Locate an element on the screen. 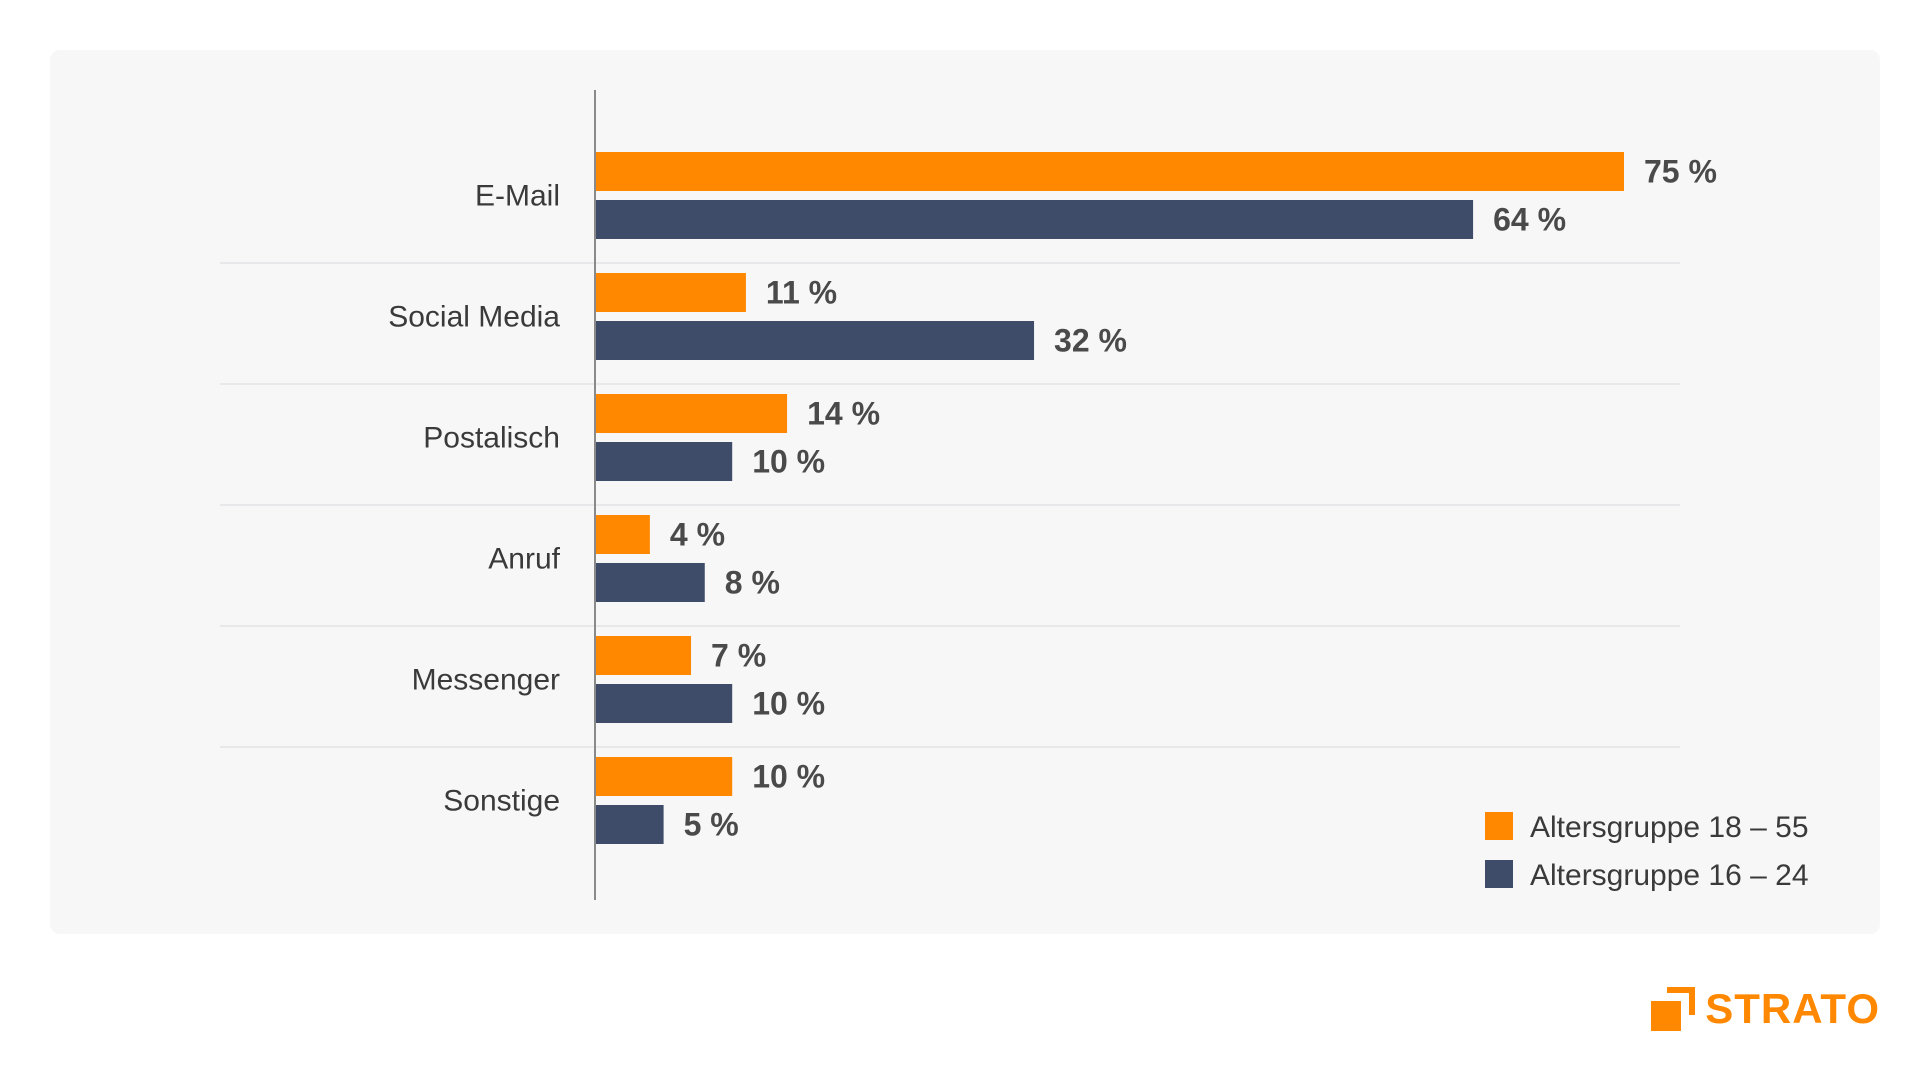 This screenshot has width=1920, height=1080. value-label: 32 % is located at coordinates (1090, 341).